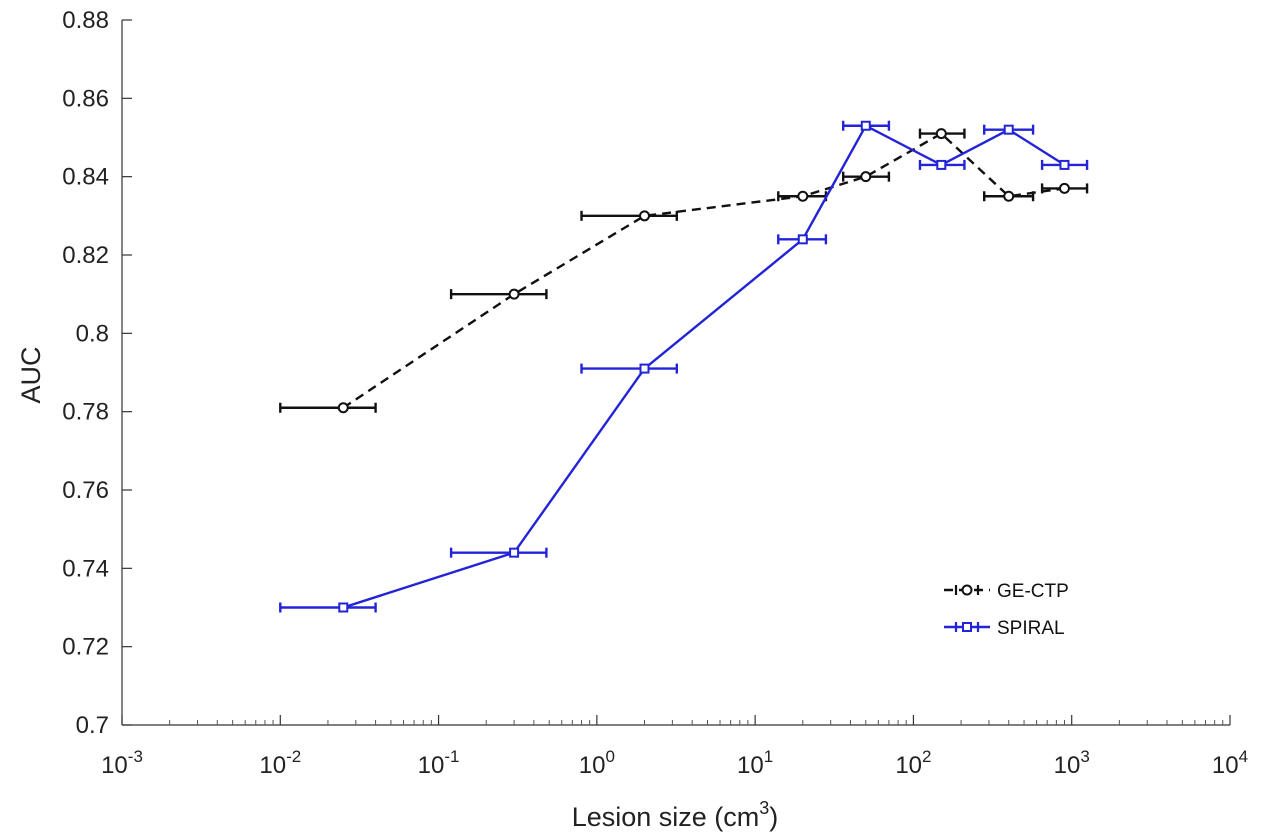 The height and width of the screenshot is (839, 1280). I want to click on legend-item-ge-ctp: GE-CTP, so click(1006, 591).